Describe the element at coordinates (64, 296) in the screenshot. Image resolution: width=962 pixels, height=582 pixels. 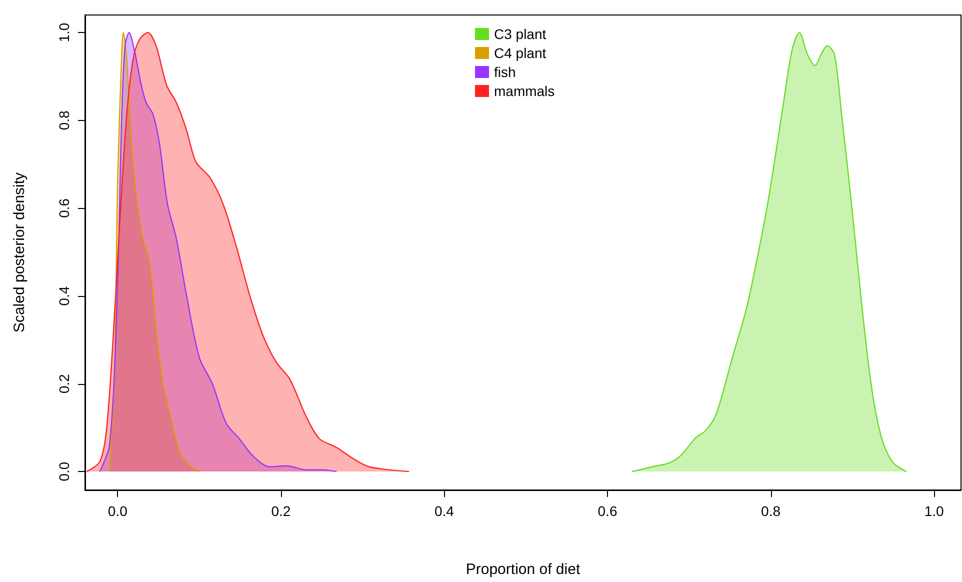
I see `y-tick-label: 0.4` at that location.